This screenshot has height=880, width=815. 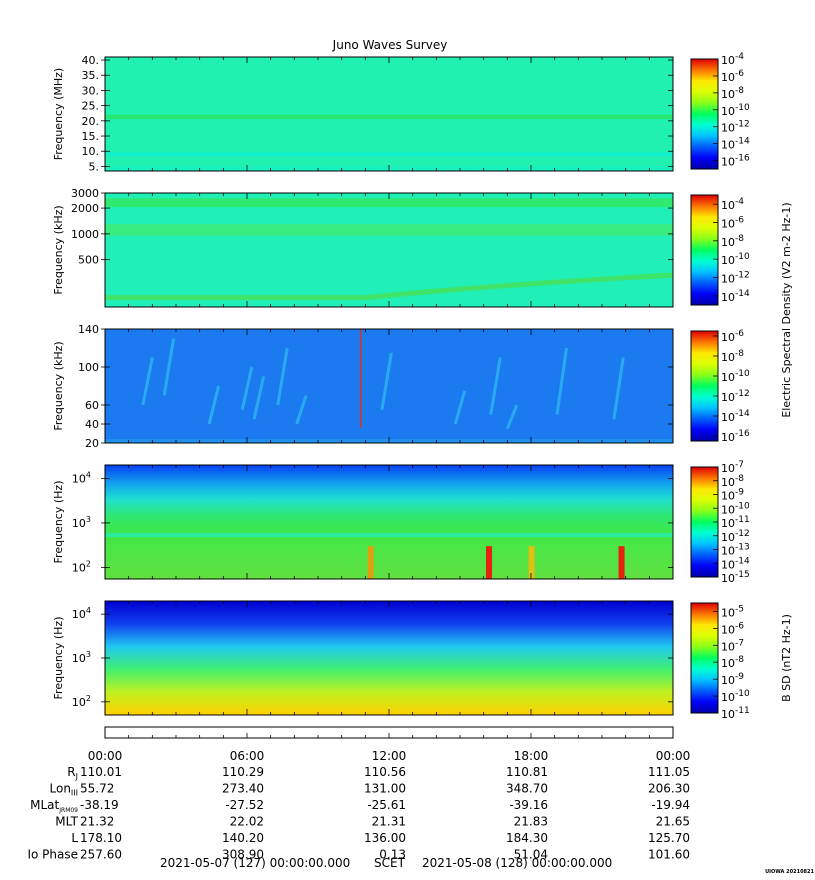 I want to click on y-tick-label: 20, so click(x=92, y=443).